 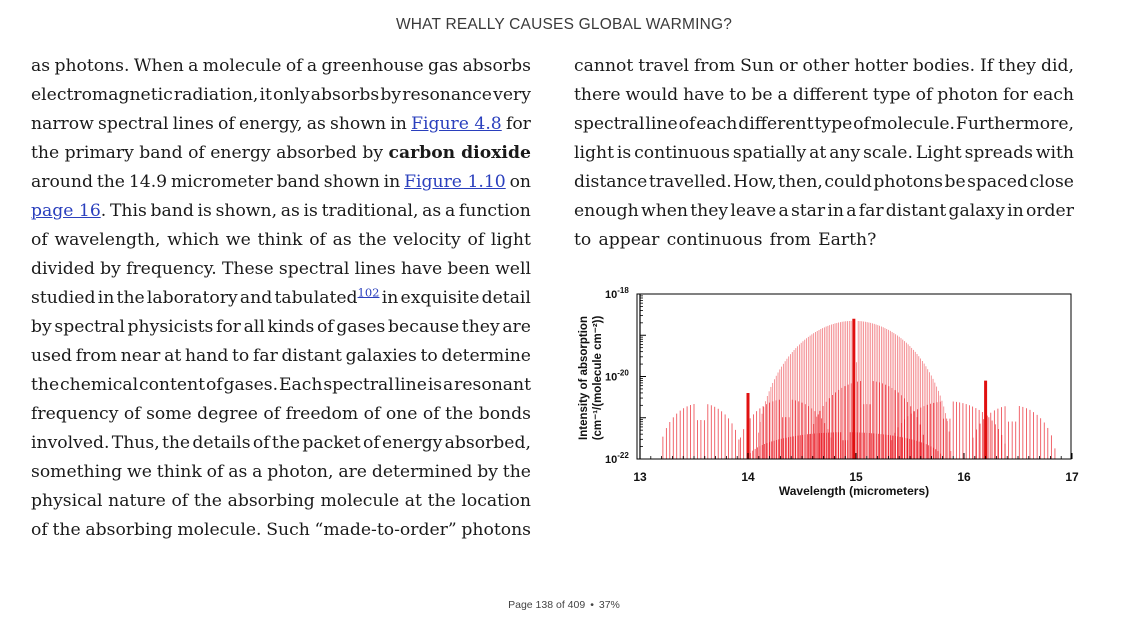 What do you see at coordinates (92, 66) in the screenshot?
I see `word: photons.` at bounding box center [92, 66].